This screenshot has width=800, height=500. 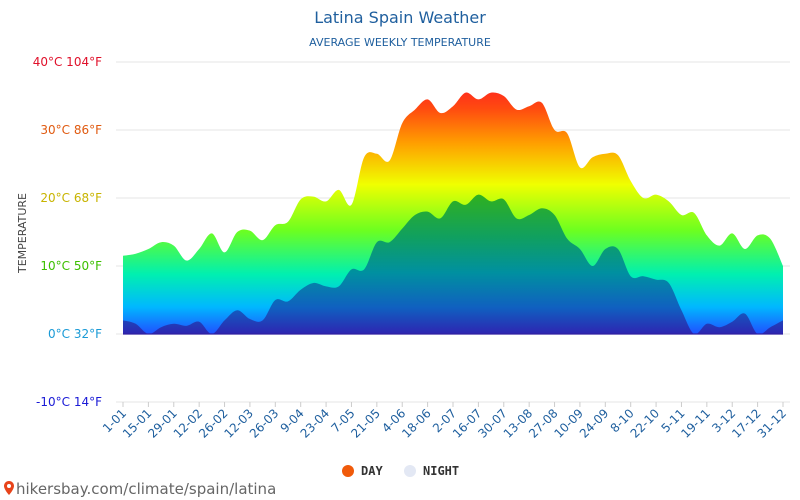 I want to click on legend-item-day: DAY, so click(x=362, y=471).